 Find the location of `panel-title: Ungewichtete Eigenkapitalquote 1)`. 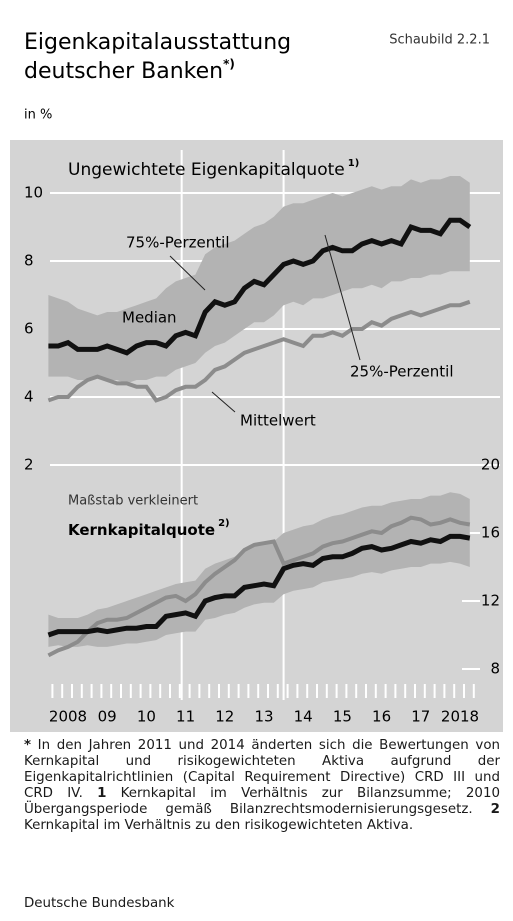

panel-title: Ungewichtete Eigenkapitalquote 1) is located at coordinates (213, 169).